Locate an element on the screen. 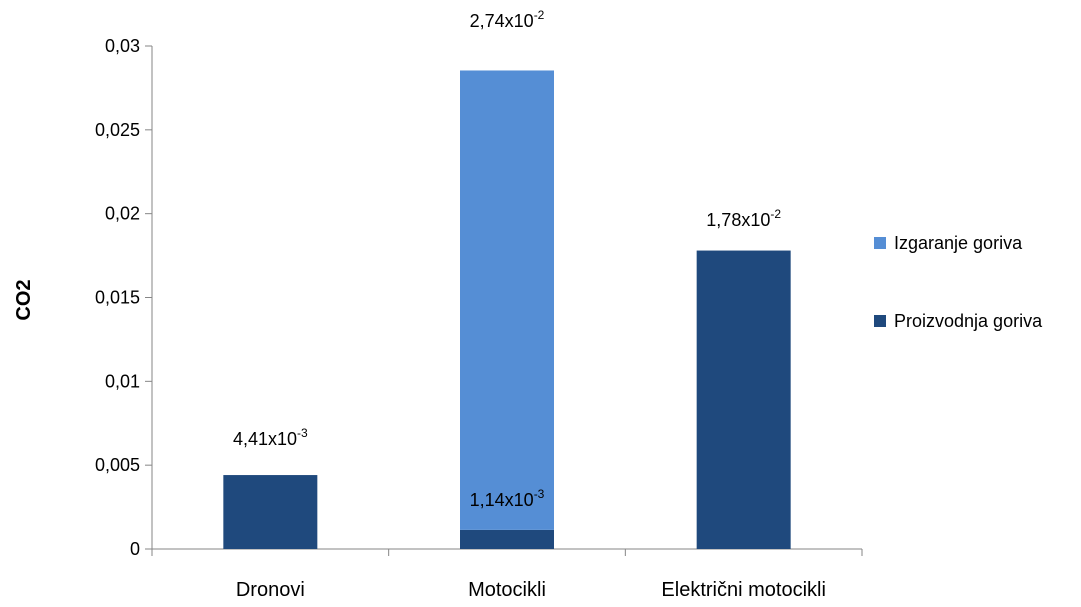 Image resolution: width=1081 pixels, height=607 pixels. category-label: Električni motocikli is located at coordinates (743, 590).